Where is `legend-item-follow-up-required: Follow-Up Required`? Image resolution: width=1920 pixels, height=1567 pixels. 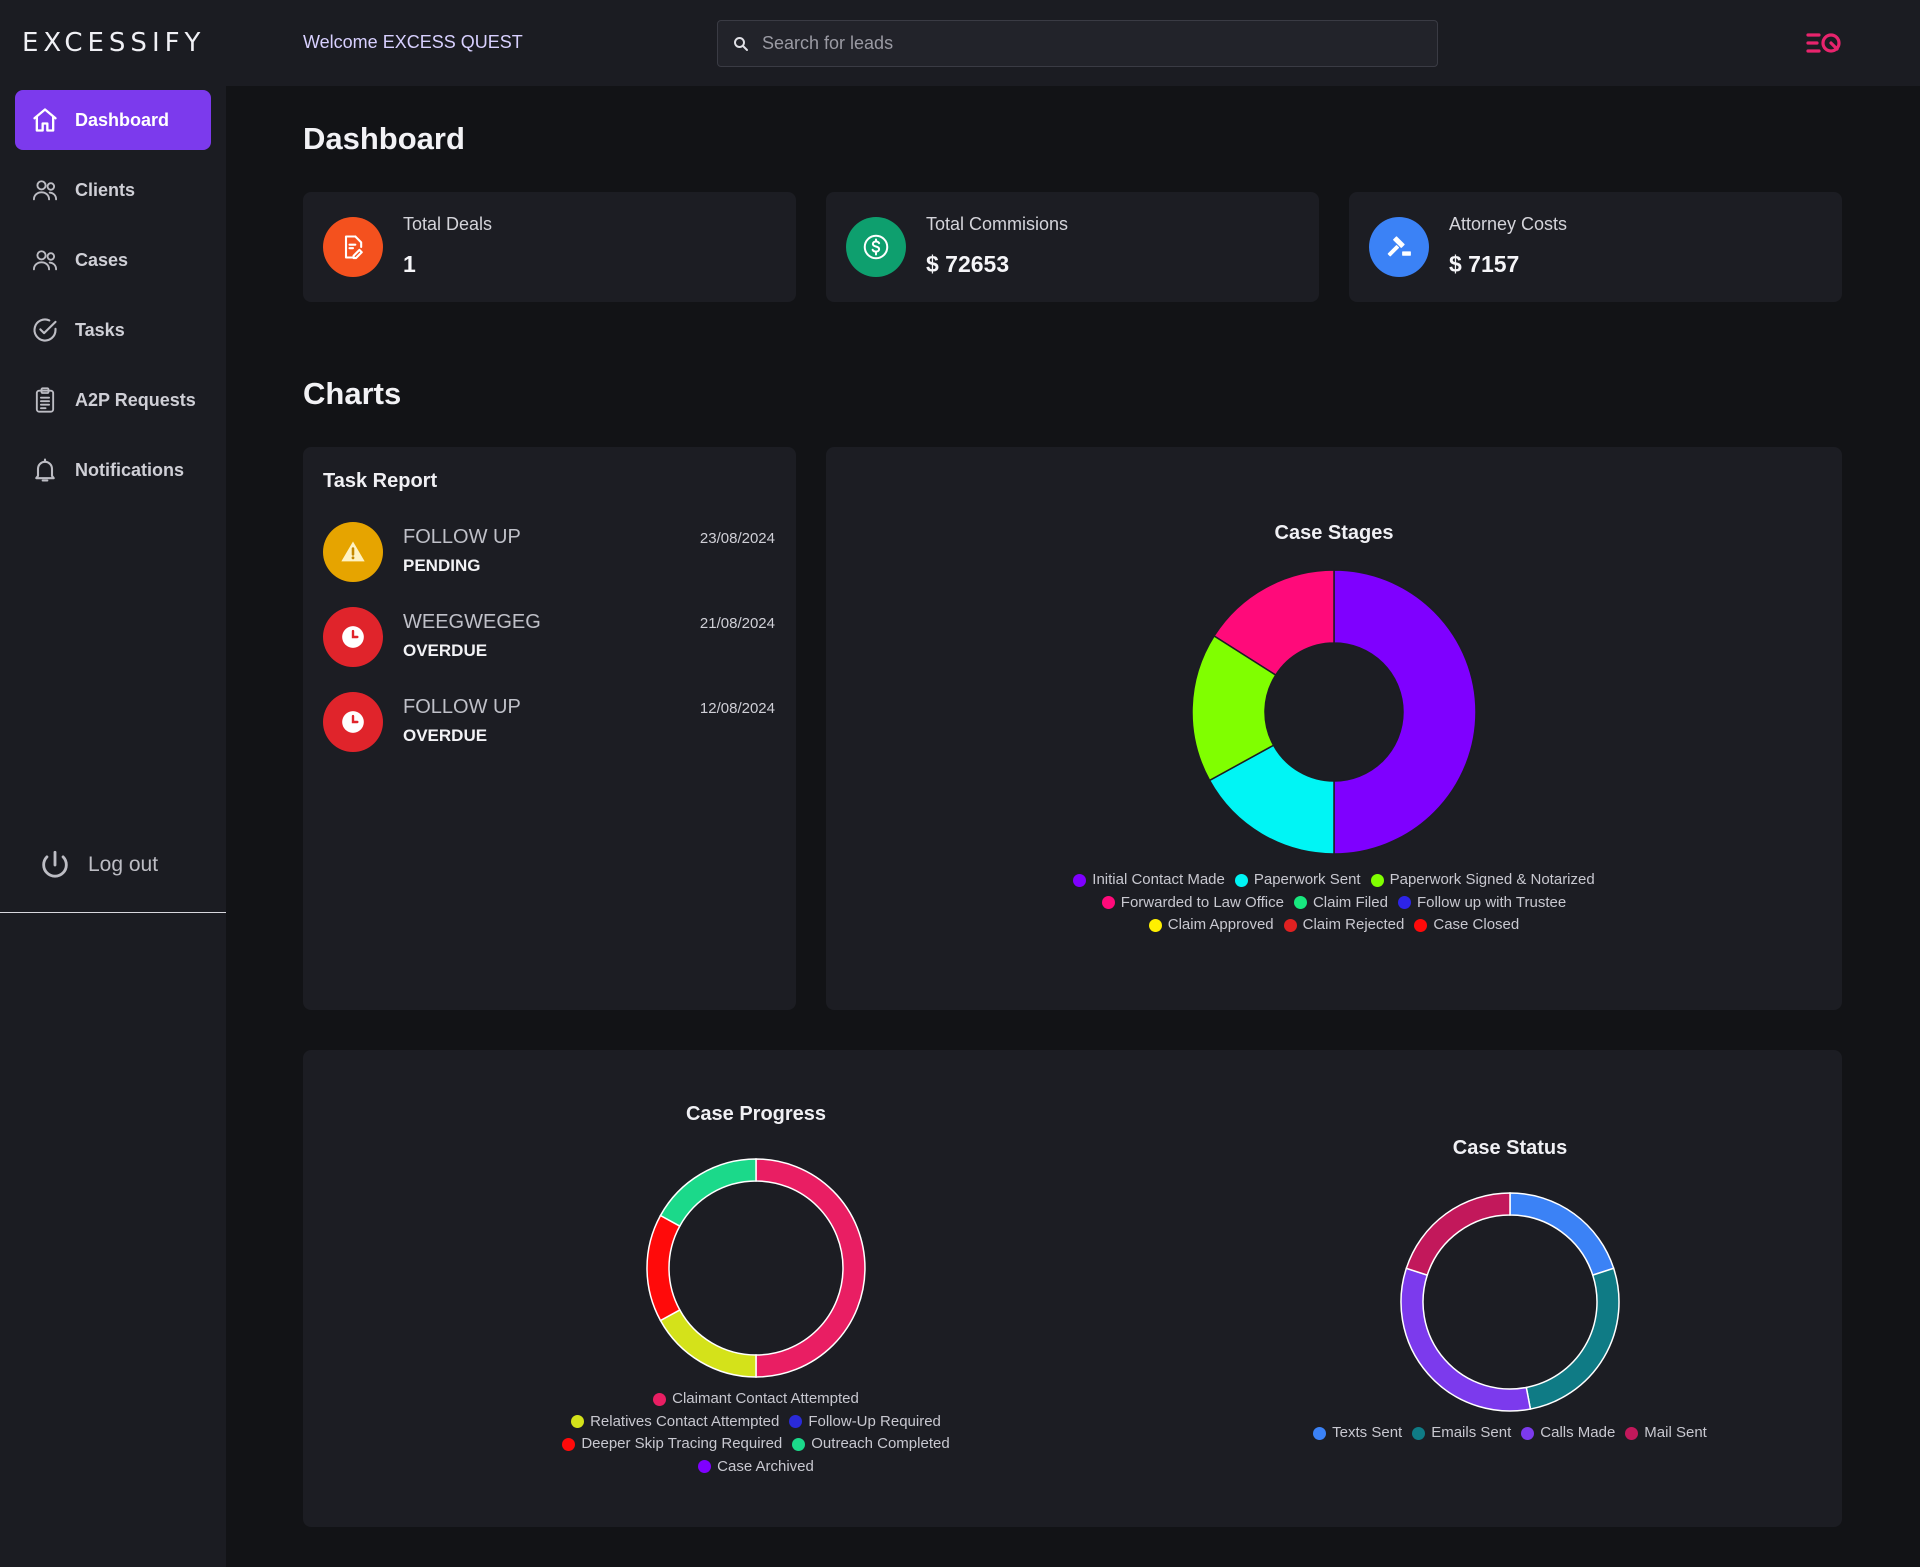 legend-item-follow-up-required: Follow-Up Required is located at coordinates (865, 1422).